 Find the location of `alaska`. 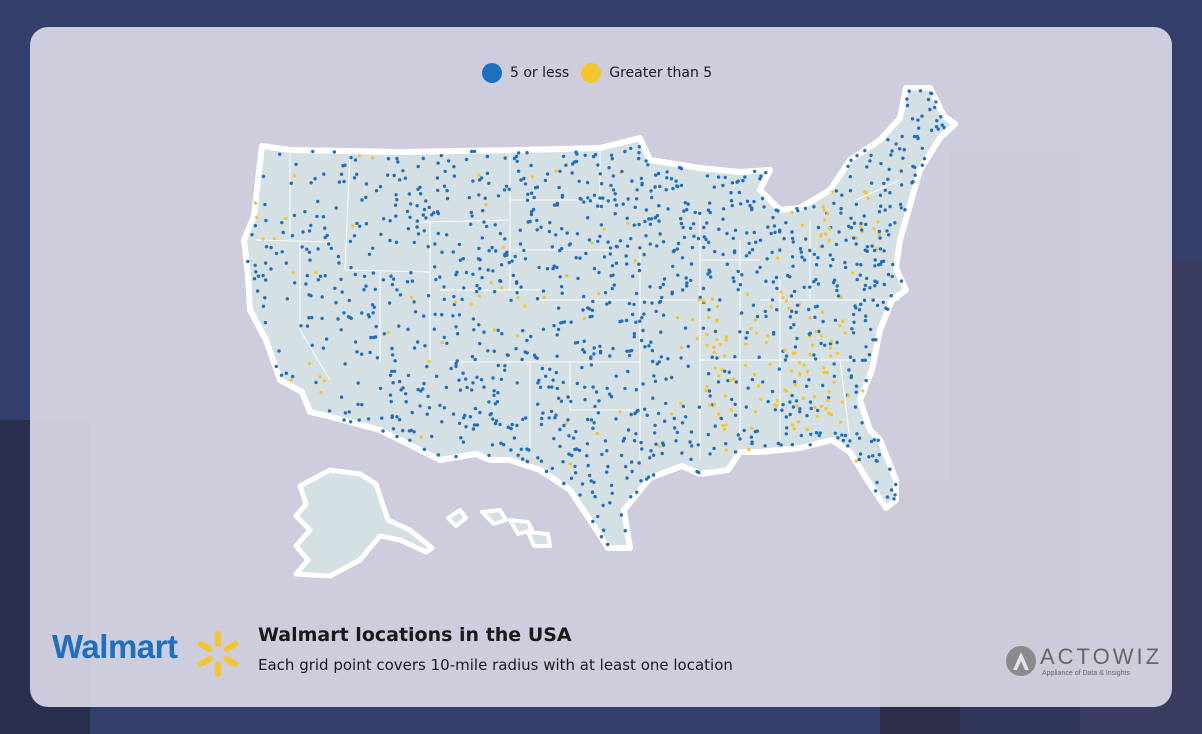

alaska is located at coordinates (364, 523).